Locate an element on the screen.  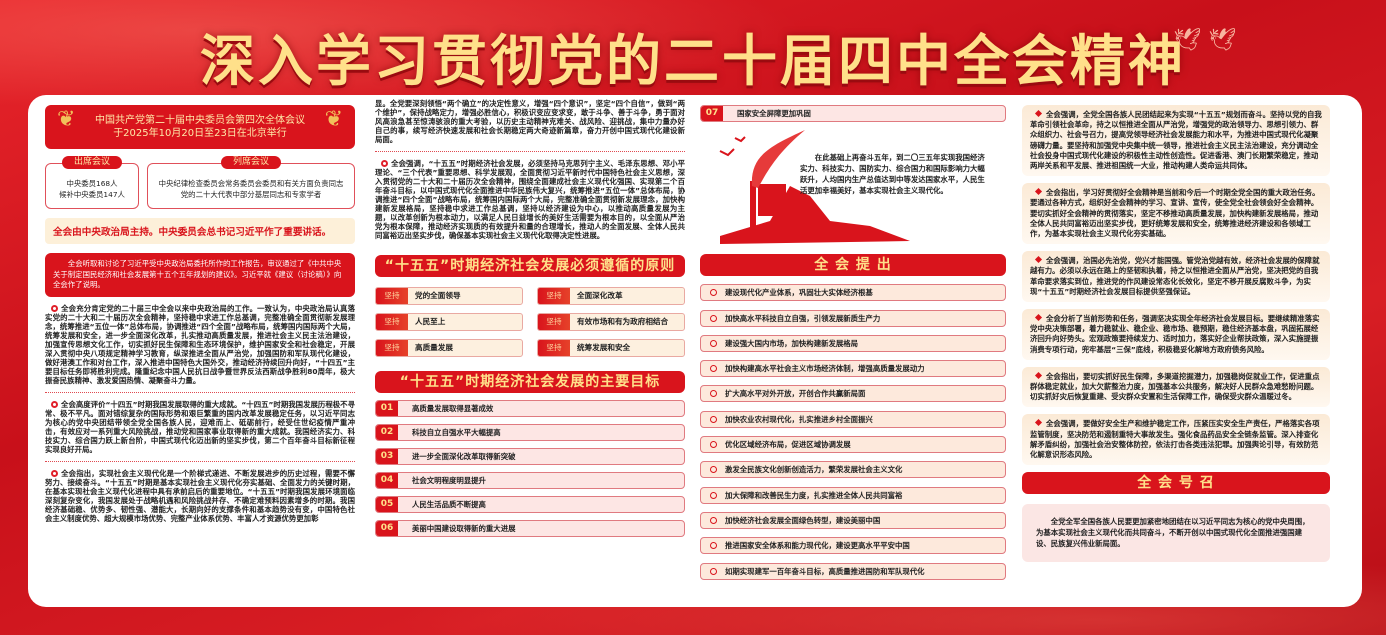
attend-label: 出席会议 is located at coordinates (92, 162).